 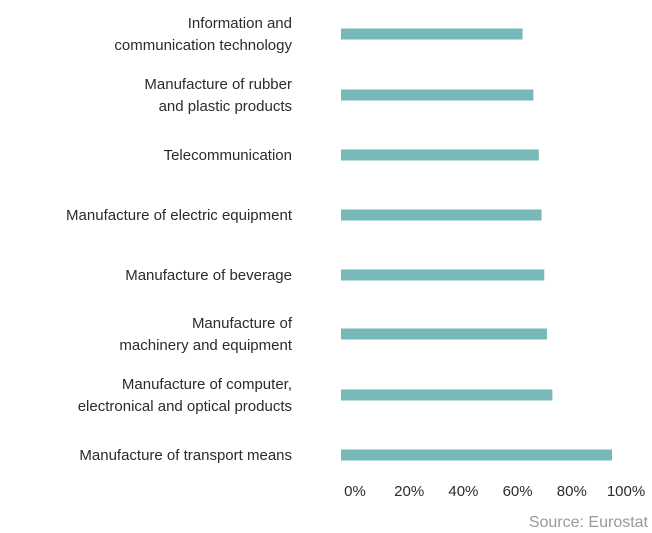 I want to click on category-label: Manufacture of electric equipment, so click(x=179, y=215).